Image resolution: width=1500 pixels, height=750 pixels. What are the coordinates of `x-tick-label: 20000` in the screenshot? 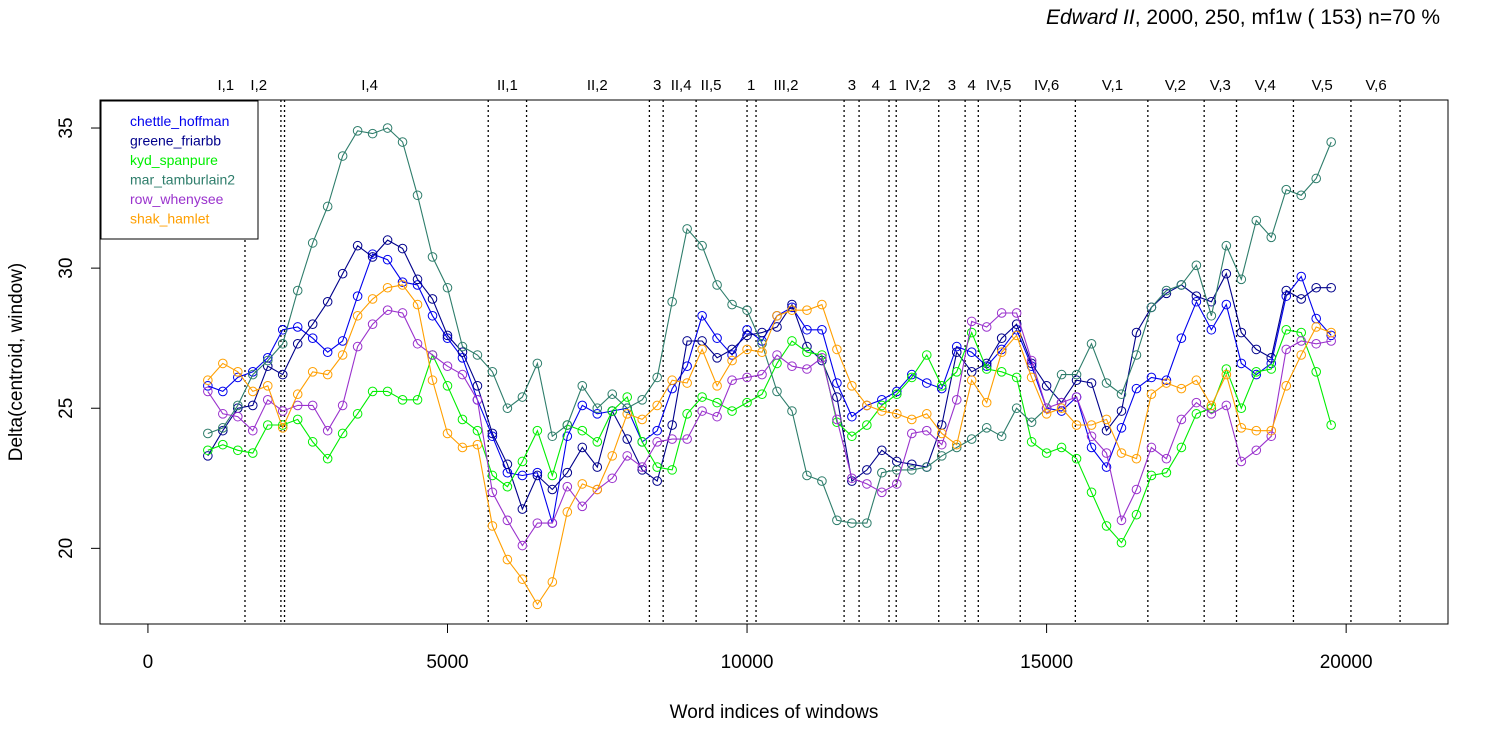 It's located at (1346, 662).